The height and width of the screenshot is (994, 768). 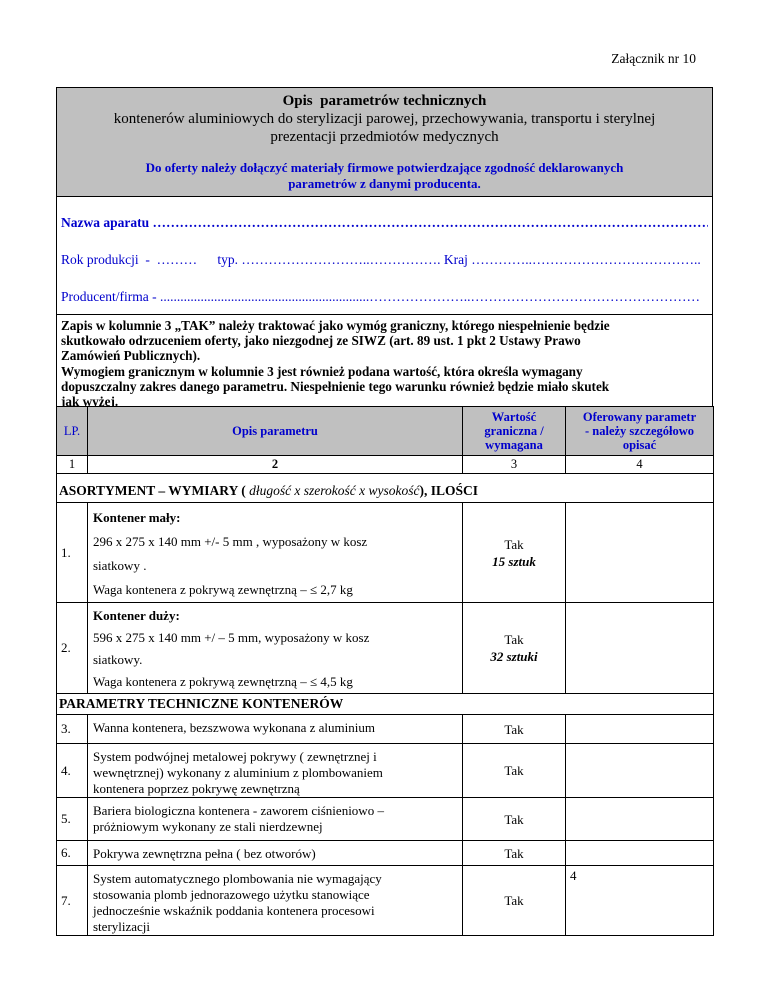 What do you see at coordinates (653, 58) in the screenshot?
I see `attachment-label: Załącznik nr 10` at bounding box center [653, 58].